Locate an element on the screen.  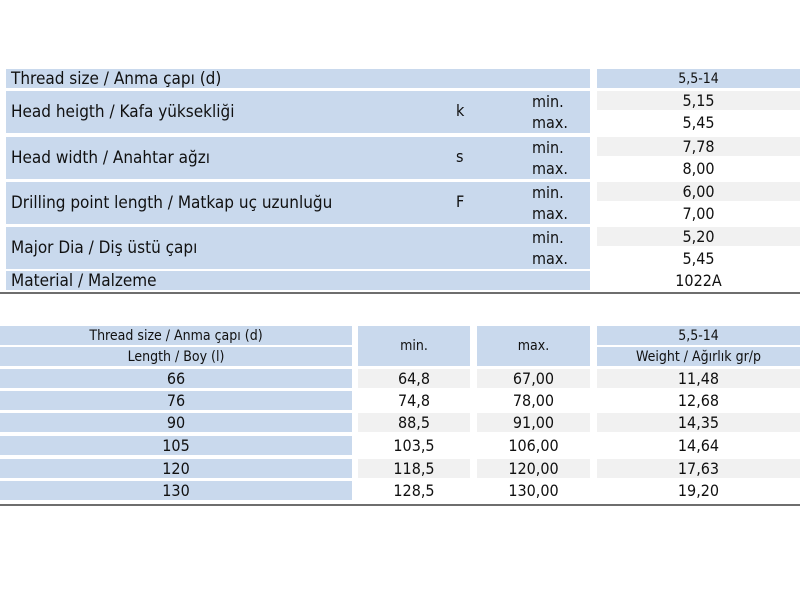
min-value: 5,20 is located at coordinates (698, 236).